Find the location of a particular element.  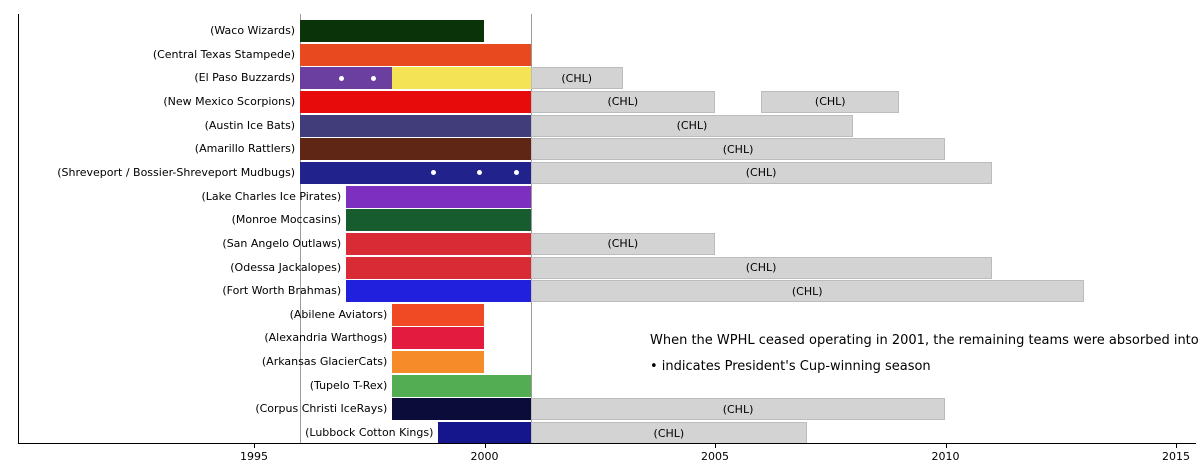

x-tick-label: 2010 is located at coordinates (945, 456).